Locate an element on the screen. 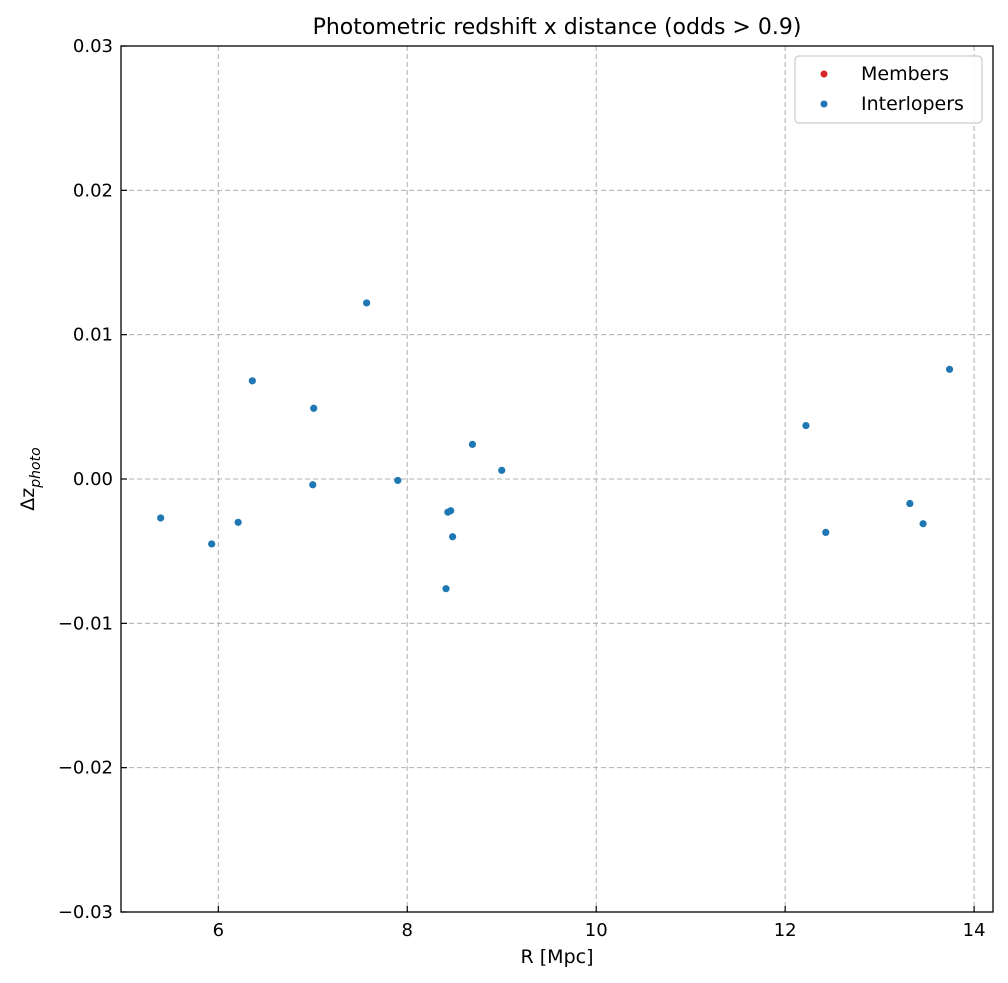 Image resolution: width=1008 pixels, height=983 pixels. legend-label-interlopers: Interlopers is located at coordinates (912, 104).